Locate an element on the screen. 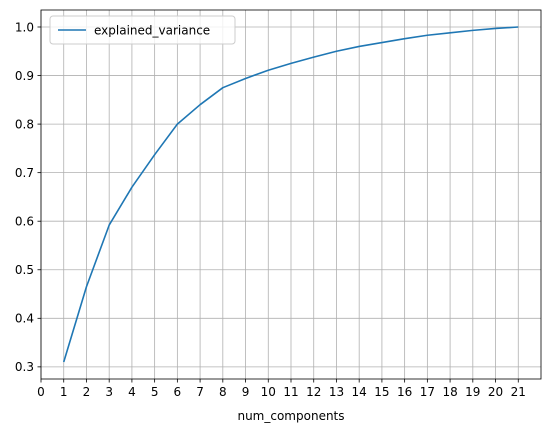 This screenshot has width=547, height=432. x-tick-label: 7 is located at coordinates (200, 392).